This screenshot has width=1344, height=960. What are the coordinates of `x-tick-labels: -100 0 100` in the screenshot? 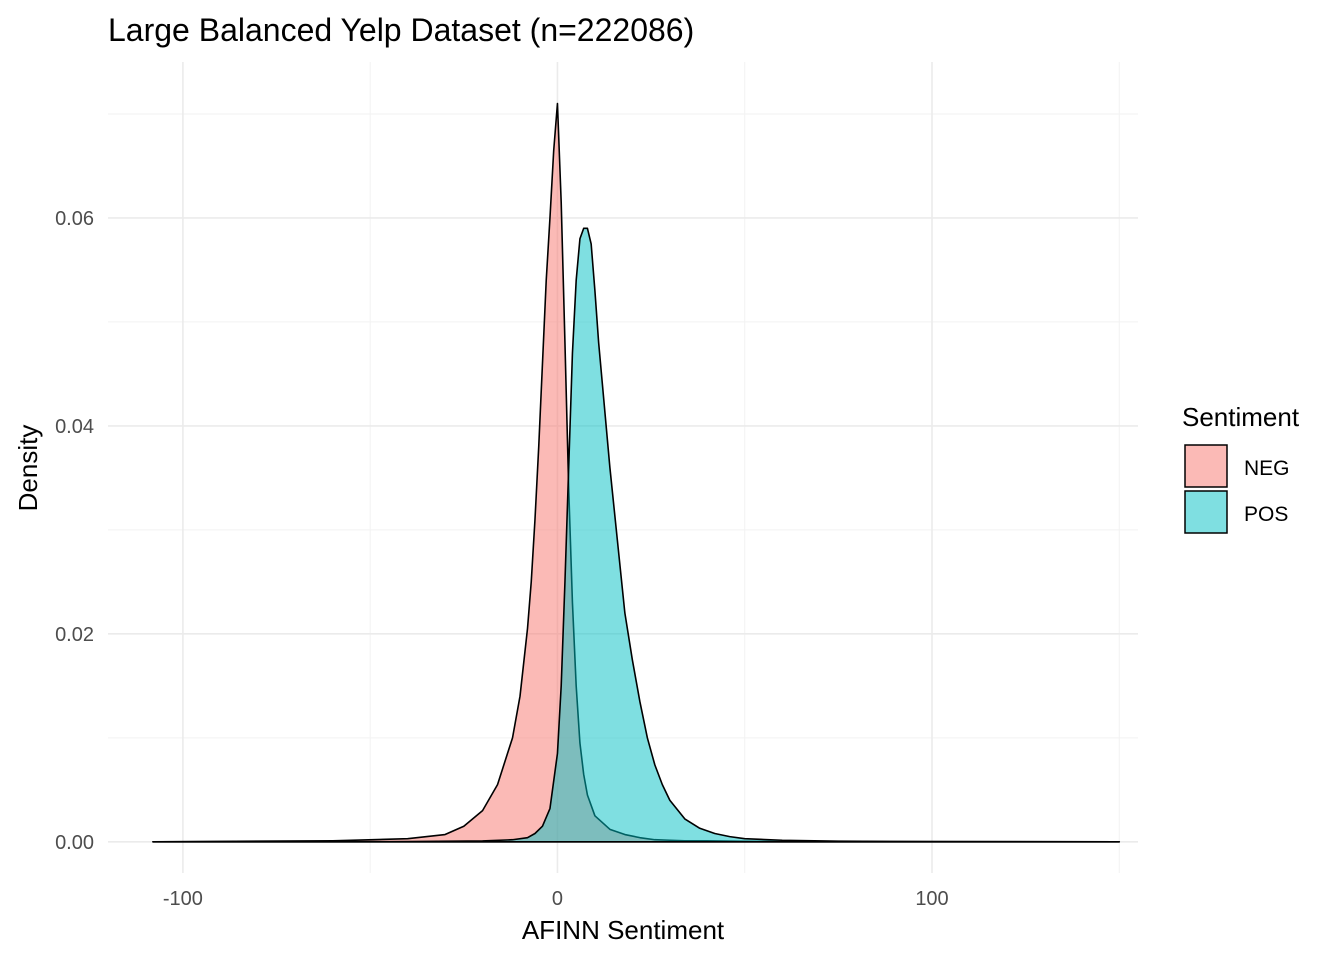 It's located at (556, 899).